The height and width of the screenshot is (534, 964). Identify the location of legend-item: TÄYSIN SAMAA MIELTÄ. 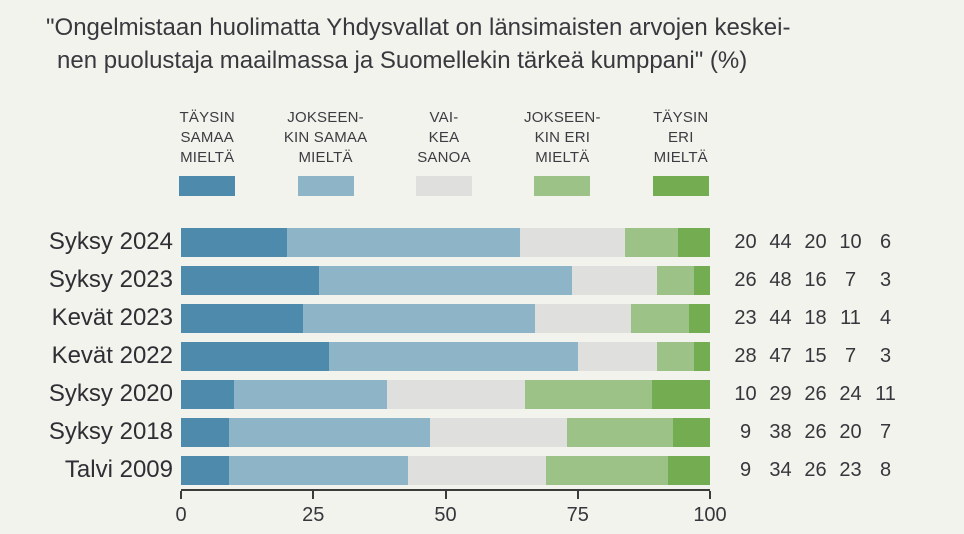
(207, 152).